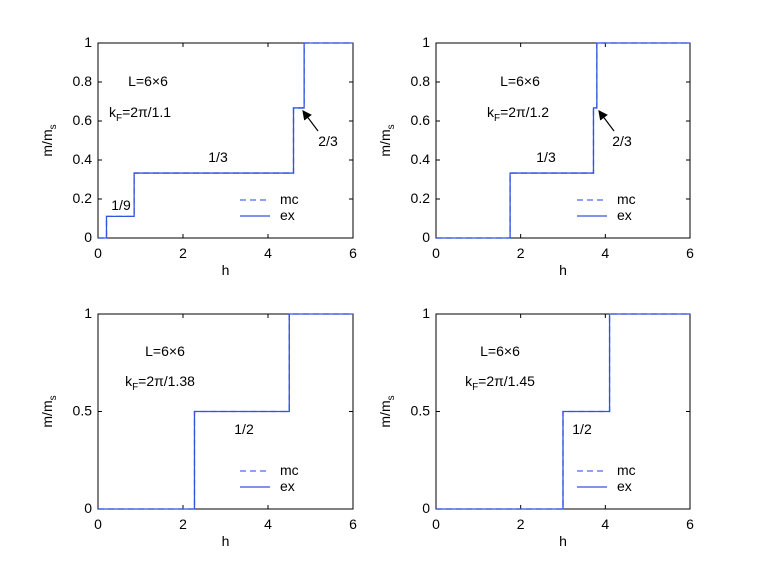  What do you see at coordinates (500, 383) in the screenshot?
I see `annotation: kF=2π/1.45` at bounding box center [500, 383].